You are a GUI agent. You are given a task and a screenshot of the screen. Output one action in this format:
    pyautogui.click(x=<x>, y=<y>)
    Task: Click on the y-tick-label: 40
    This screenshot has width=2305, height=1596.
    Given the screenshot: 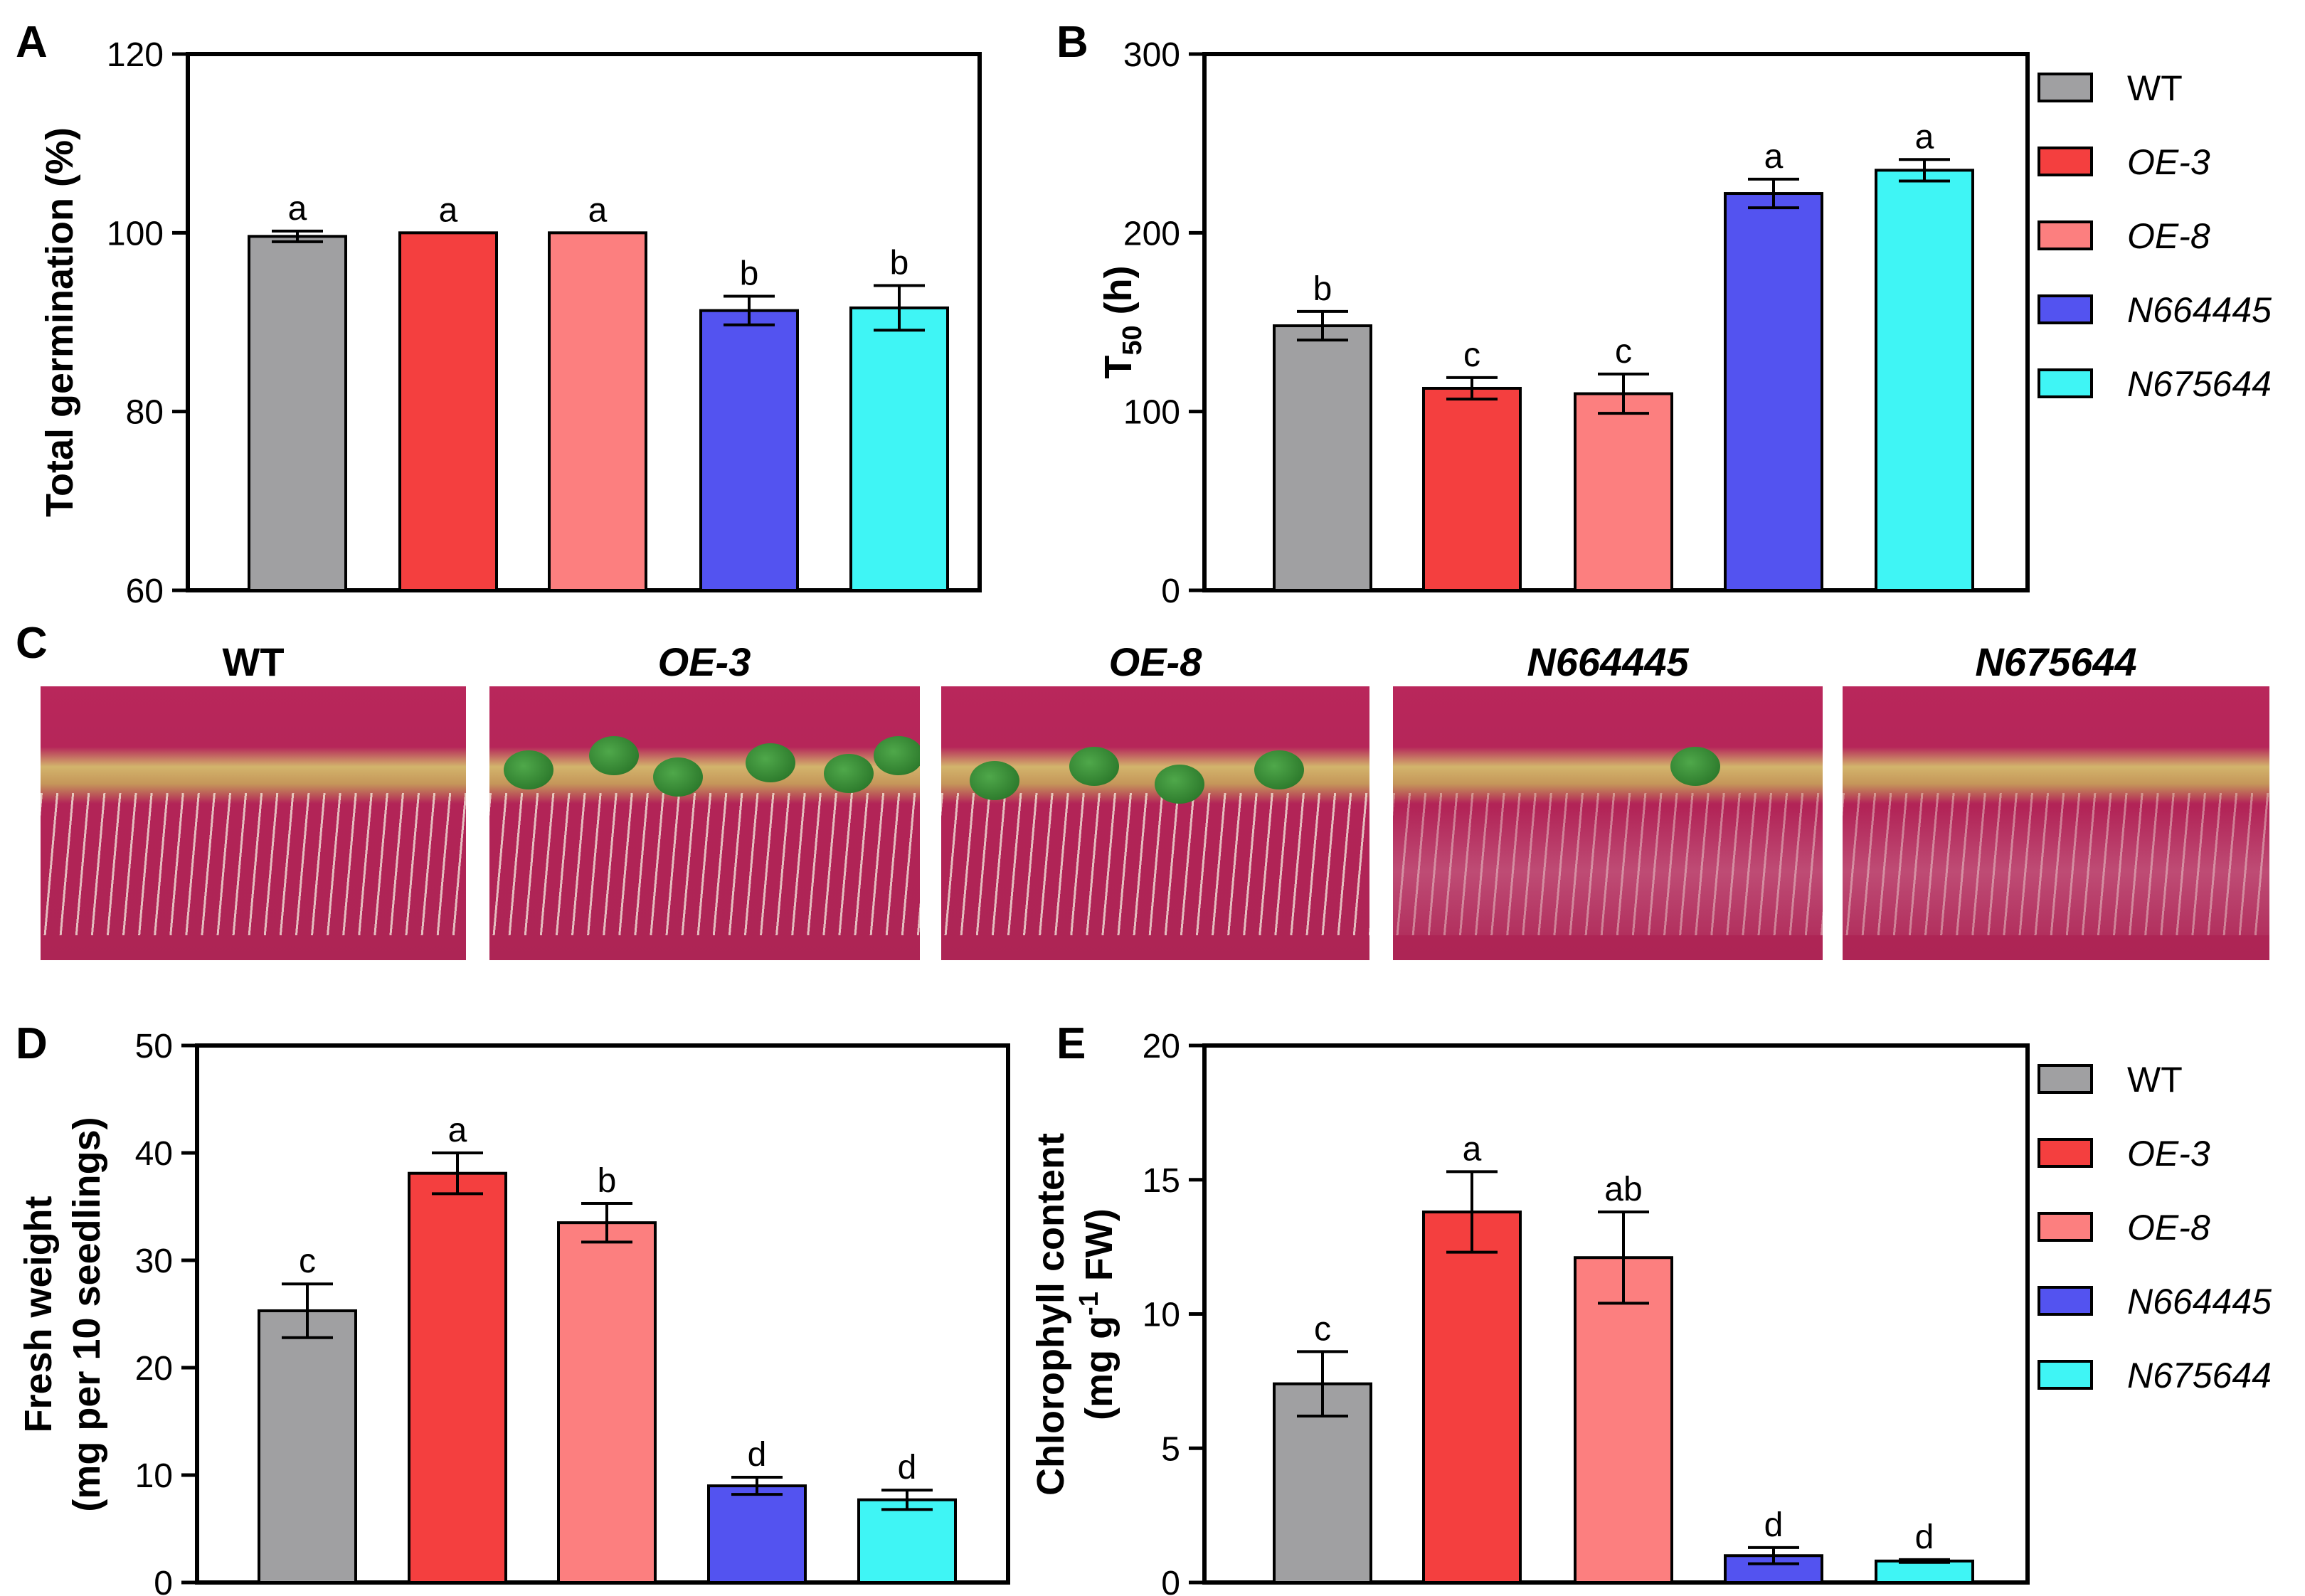 What is the action you would take?
    pyautogui.click(x=154, y=1154)
    